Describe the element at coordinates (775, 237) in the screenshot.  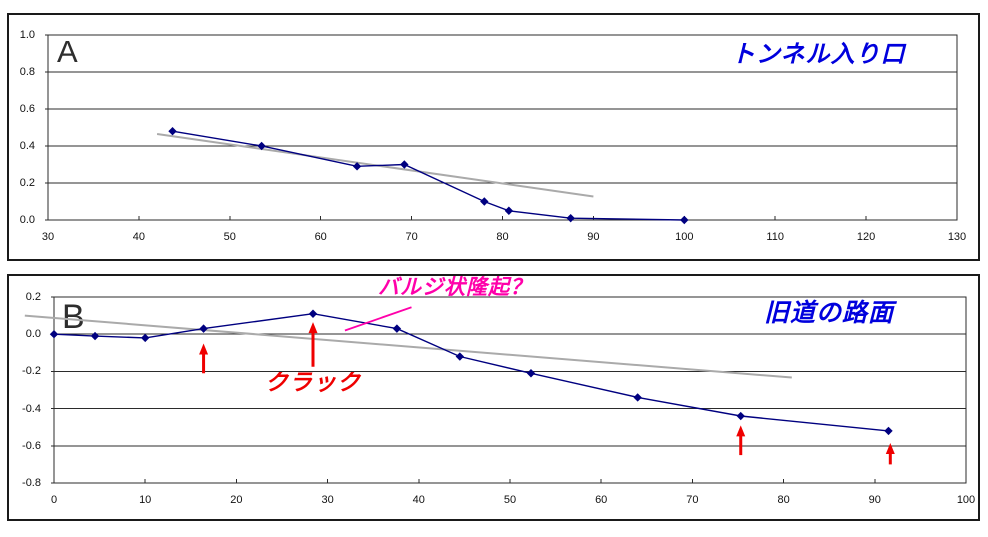
I see `x-tick-label: 110` at that location.